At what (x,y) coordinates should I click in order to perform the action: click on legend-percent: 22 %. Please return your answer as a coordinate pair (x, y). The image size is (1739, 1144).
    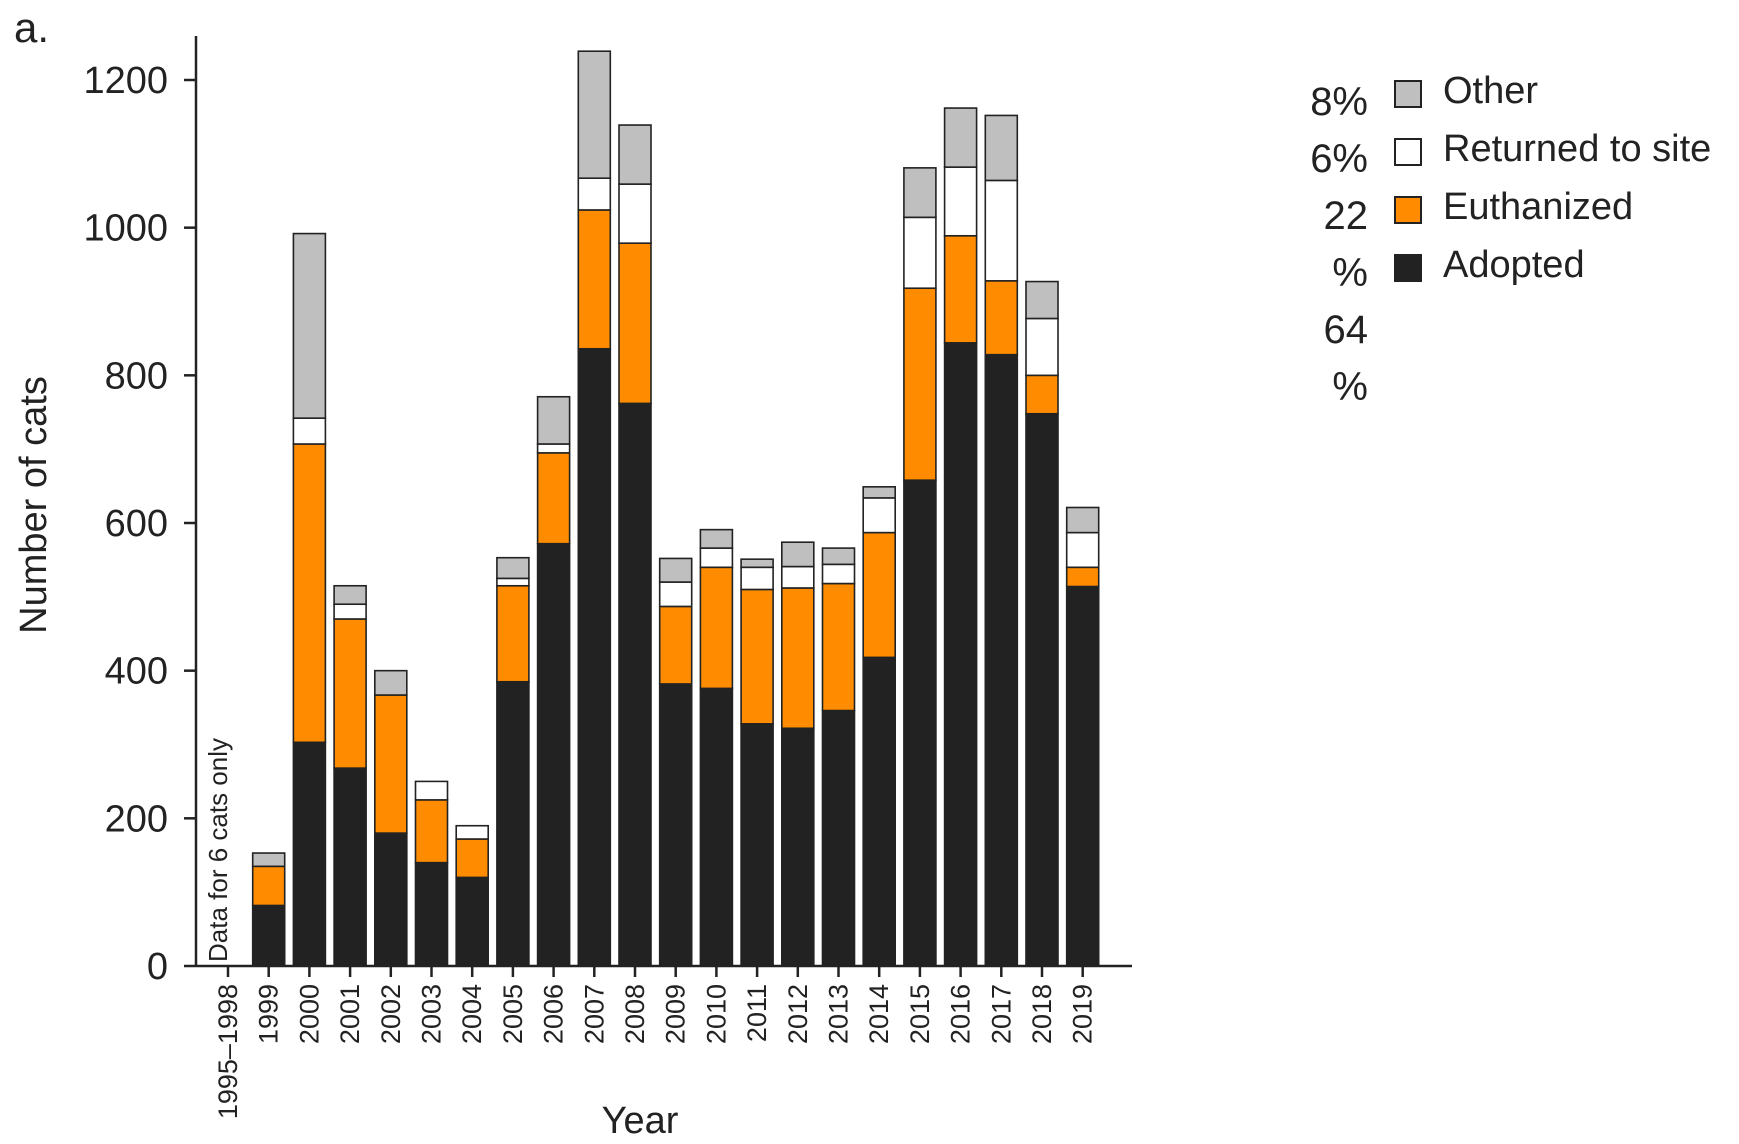
    Looking at the image, I should click on (1346, 244).